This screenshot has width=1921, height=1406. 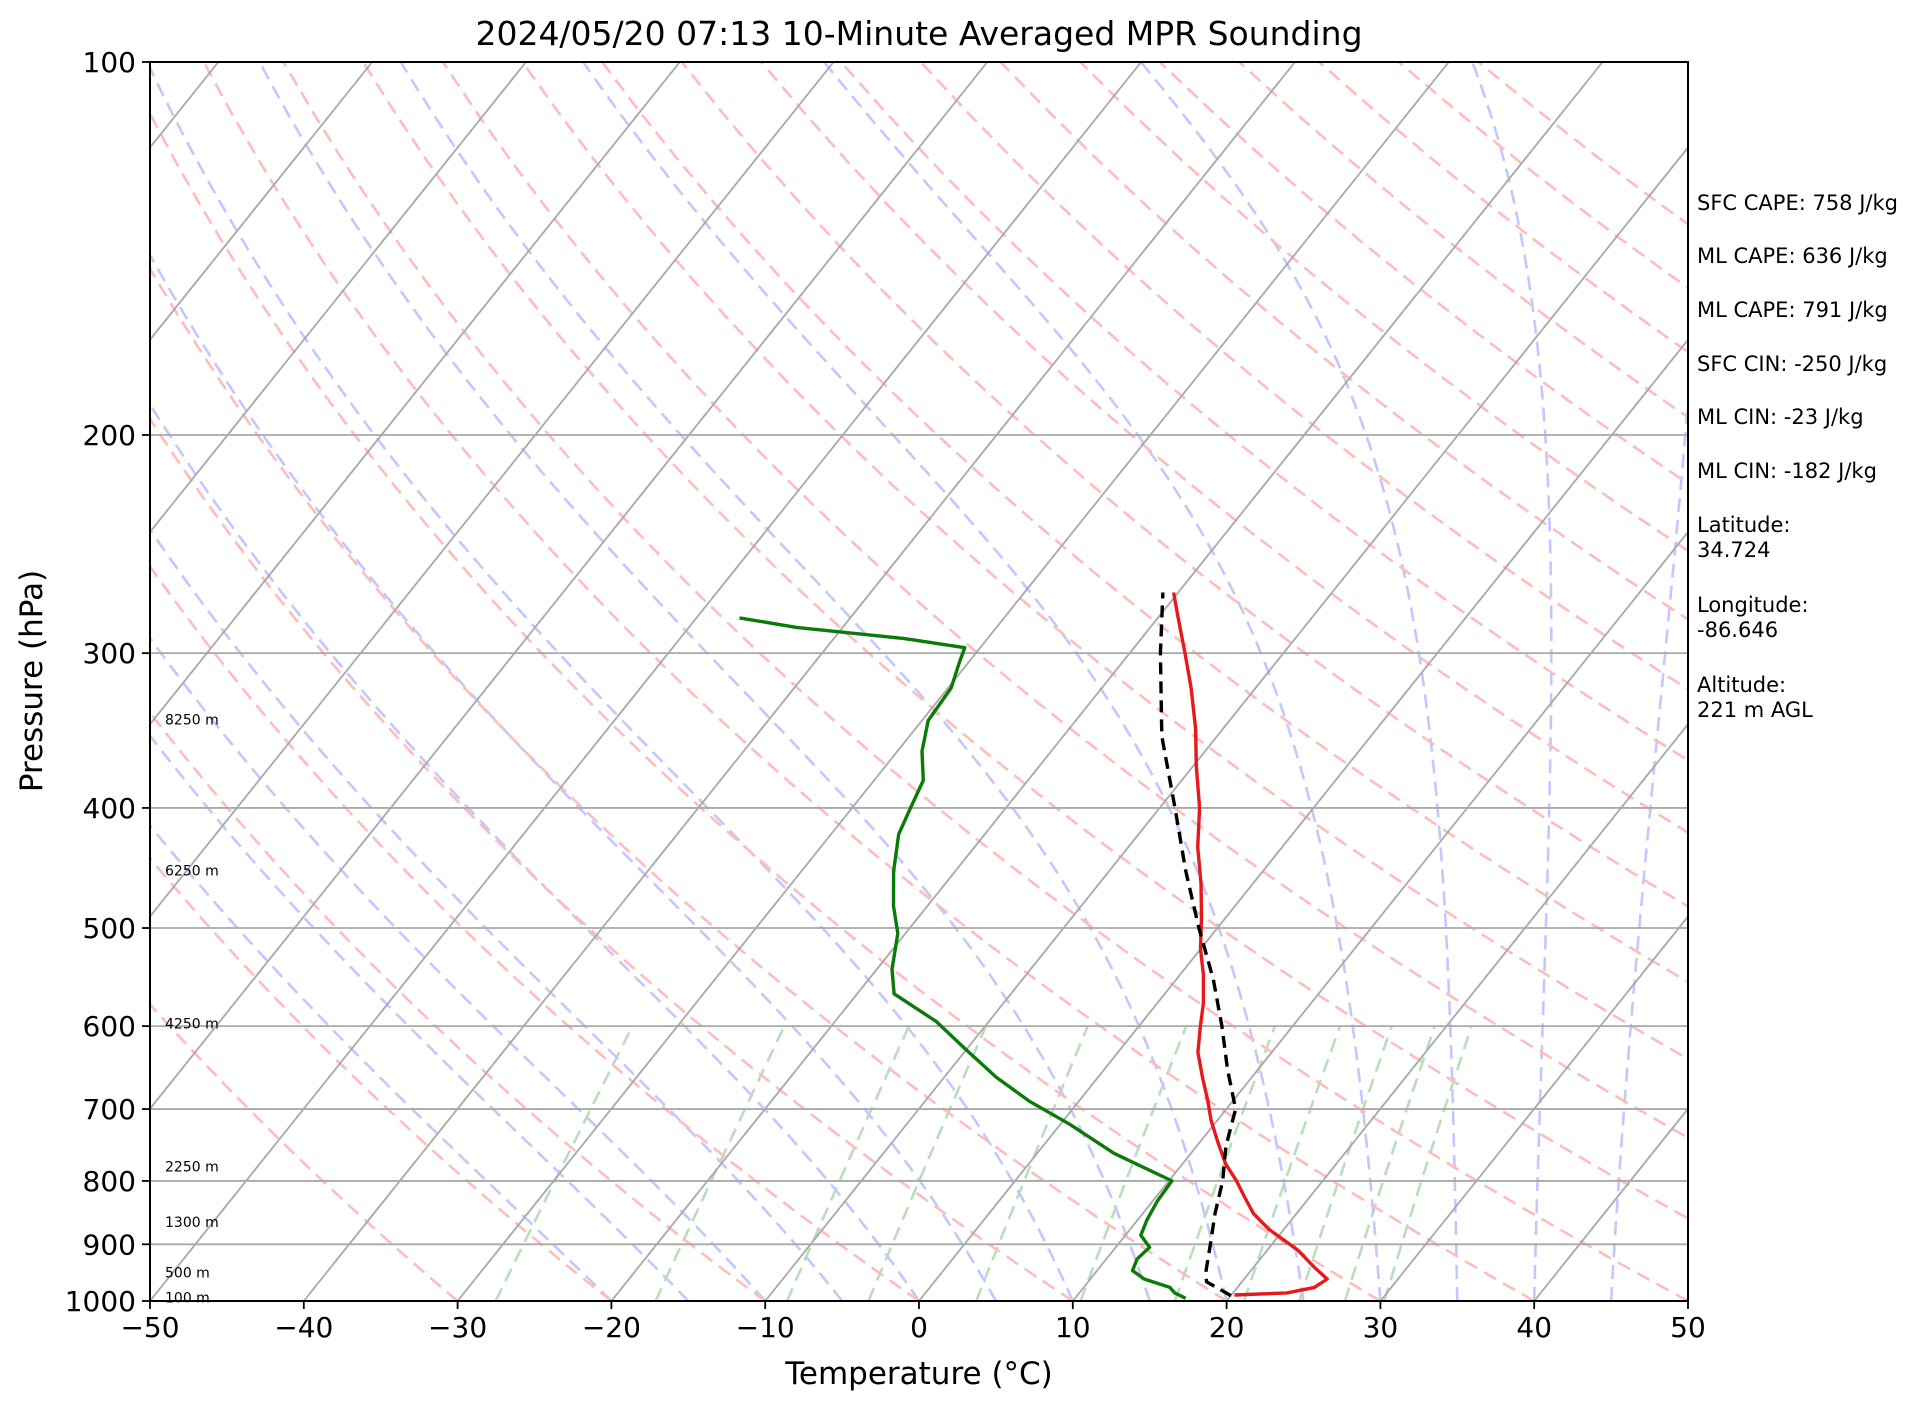 What do you see at coordinates (109, 435) in the screenshot?
I see `y-tick-label: 200` at bounding box center [109, 435].